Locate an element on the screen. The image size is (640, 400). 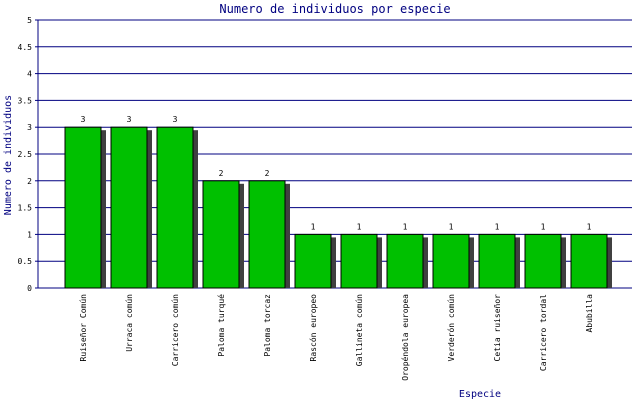
x-tick-label: Gallineta común is located at coordinates (359, 330).